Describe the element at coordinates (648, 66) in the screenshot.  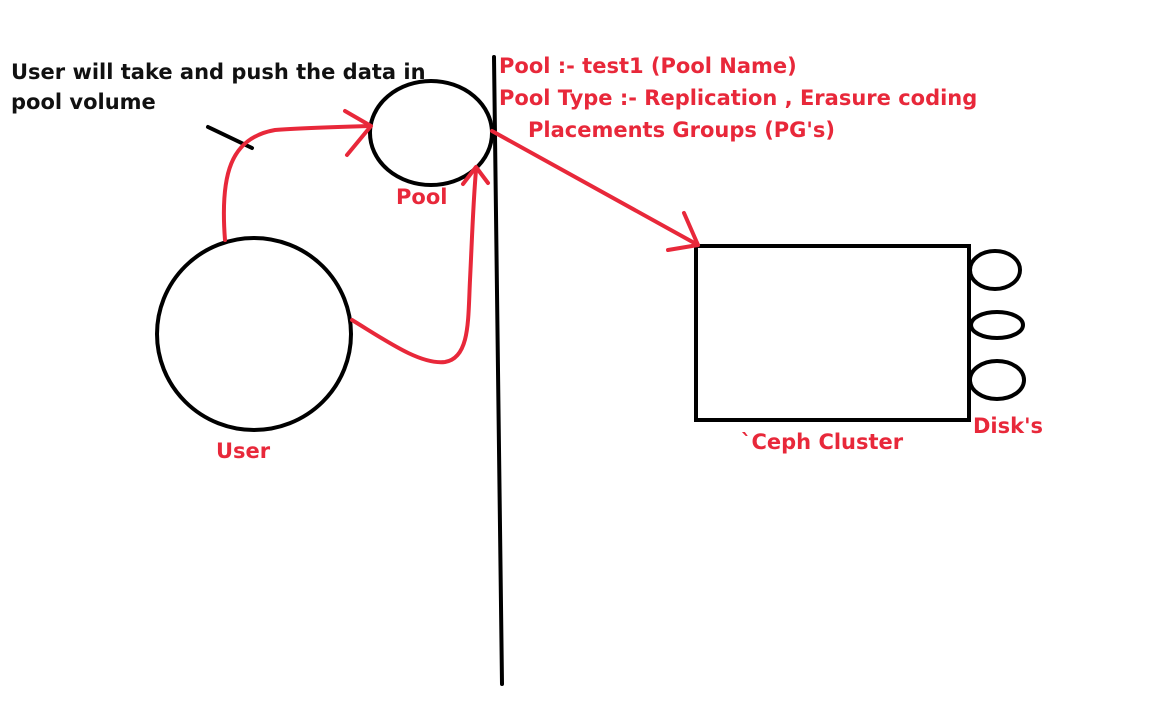
I see `pool-info-line-1: Pool :- test1 (Pool Name)` at that location.